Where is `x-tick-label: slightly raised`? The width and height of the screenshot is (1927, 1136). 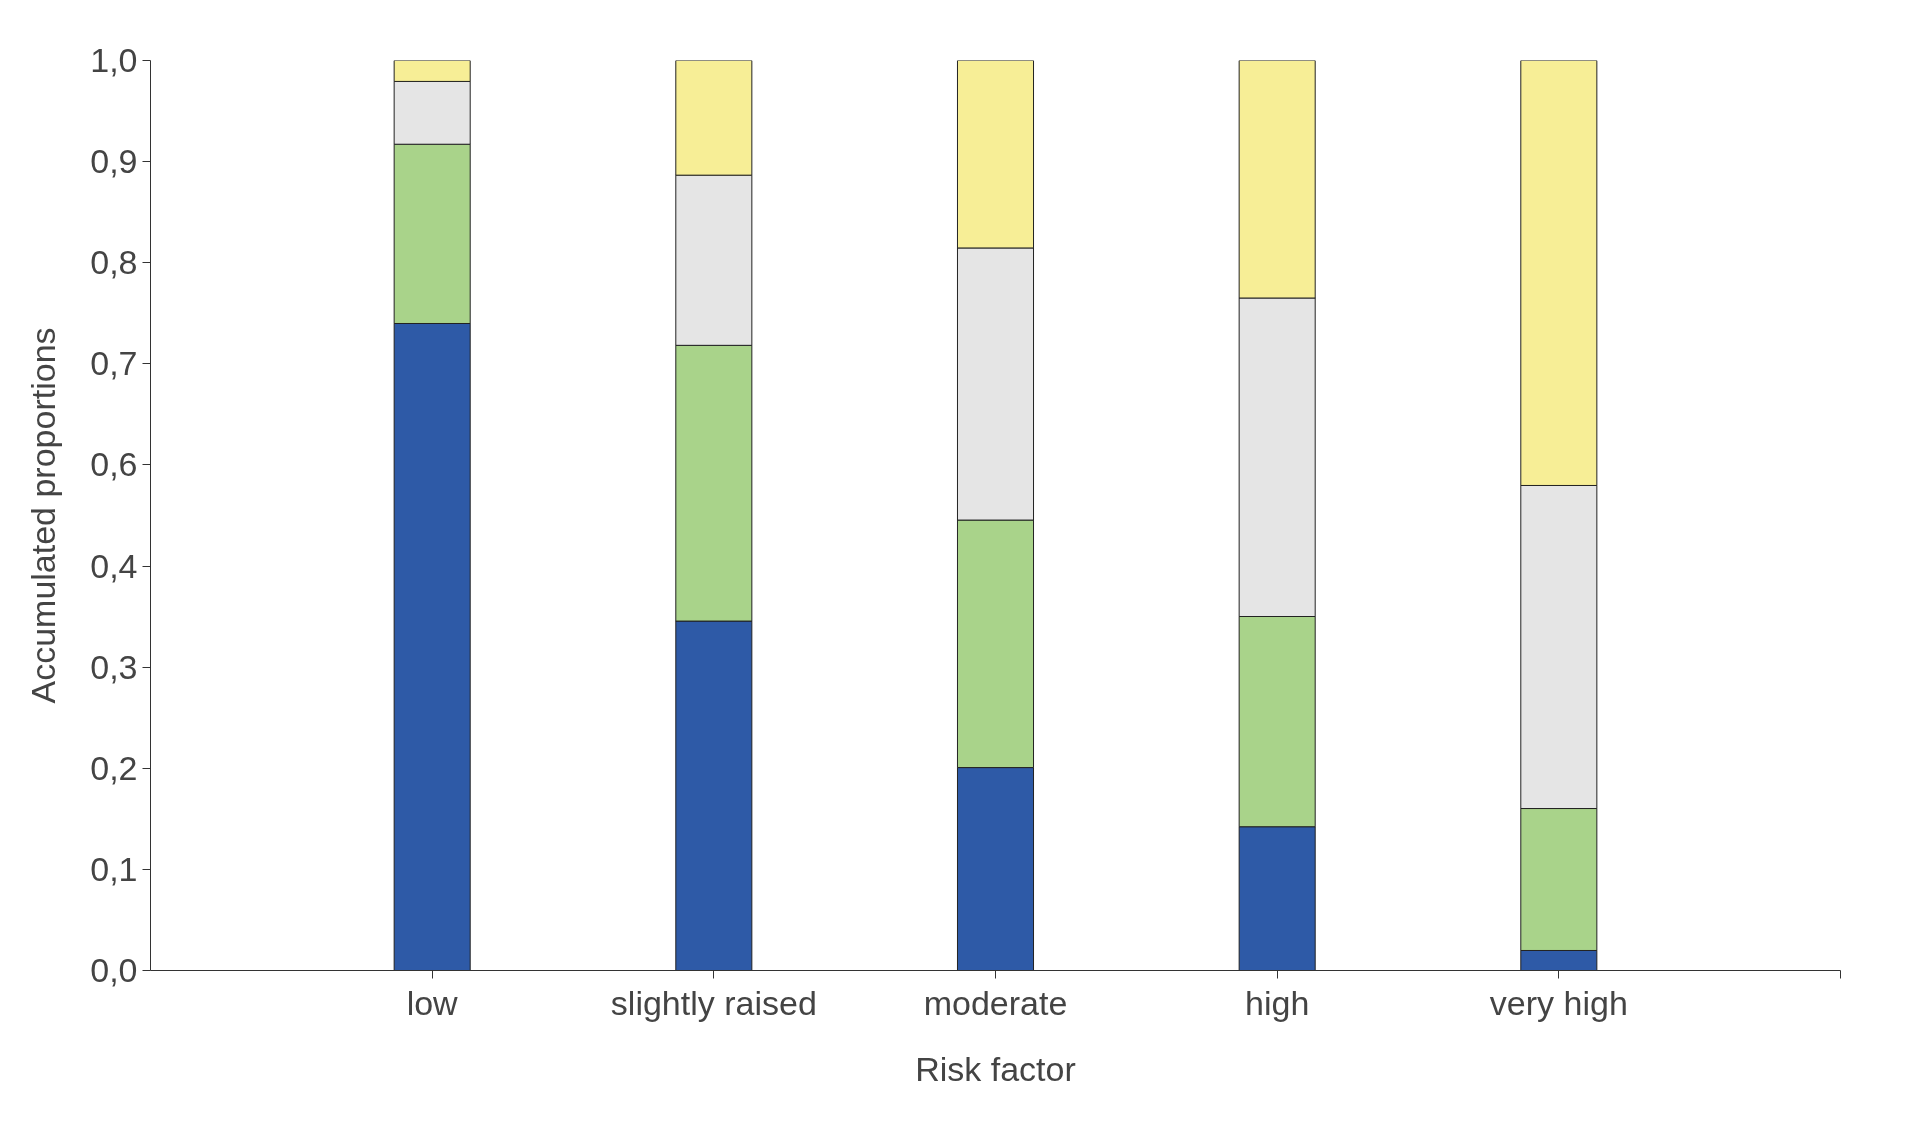
x-tick-label: slightly raised is located at coordinates (713, 1002).